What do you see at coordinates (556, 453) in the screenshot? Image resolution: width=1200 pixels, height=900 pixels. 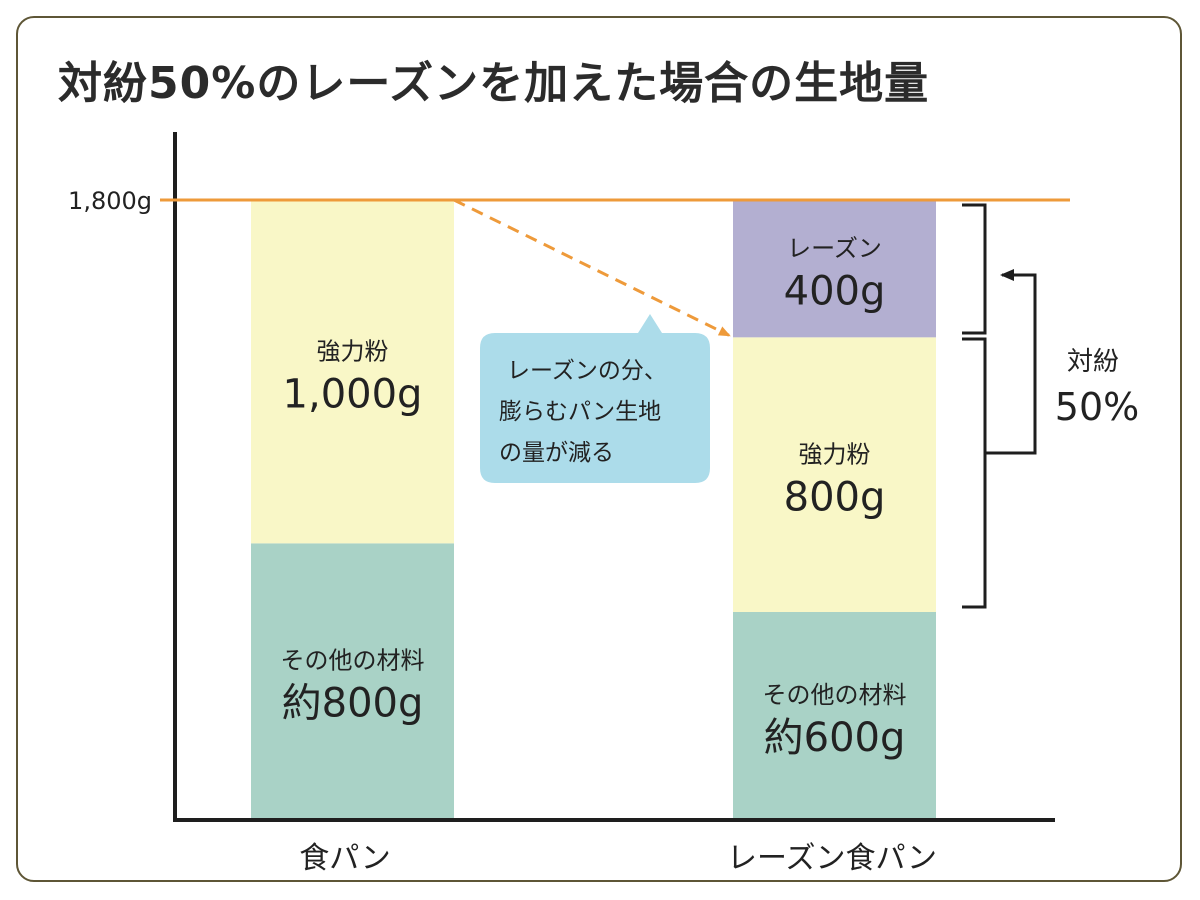 I see `callout-line: の量が減る` at bounding box center [556, 453].